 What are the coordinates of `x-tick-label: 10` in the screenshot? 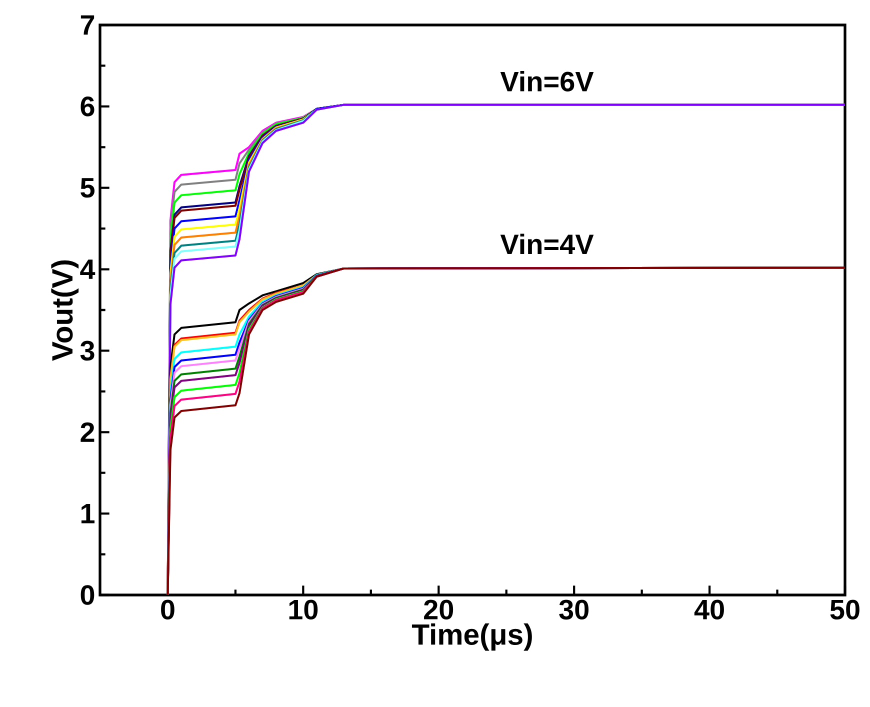 It's located at (303, 610).